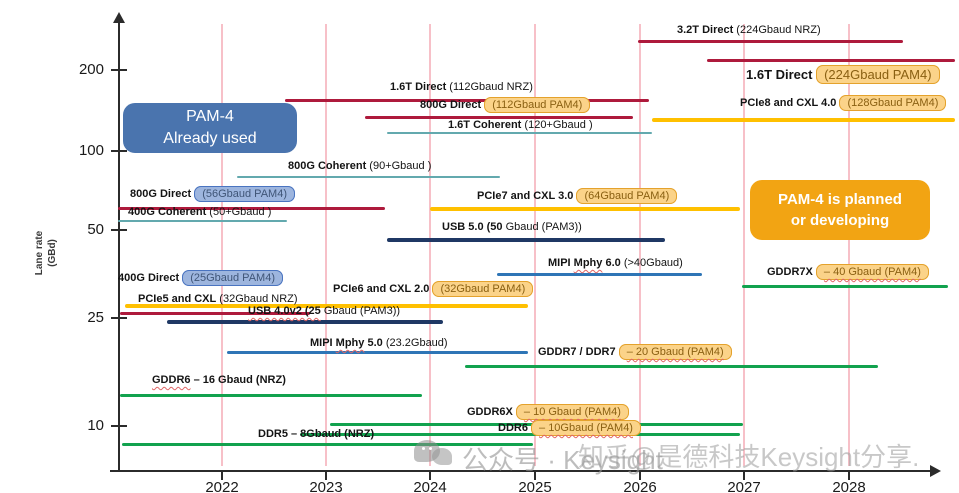  What do you see at coordinates (777, 30) in the screenshot?
I see `bar-label-part: (224Gbaud NRZ)` at bounding box center [777, 30].